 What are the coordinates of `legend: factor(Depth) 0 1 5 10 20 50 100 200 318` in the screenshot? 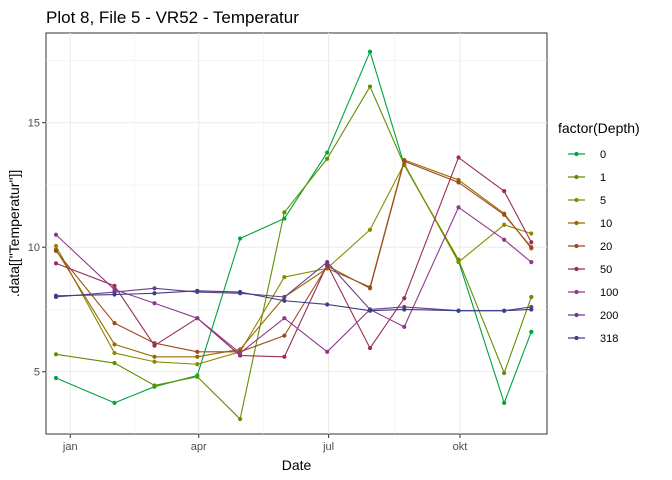 It's located at (599, 232).